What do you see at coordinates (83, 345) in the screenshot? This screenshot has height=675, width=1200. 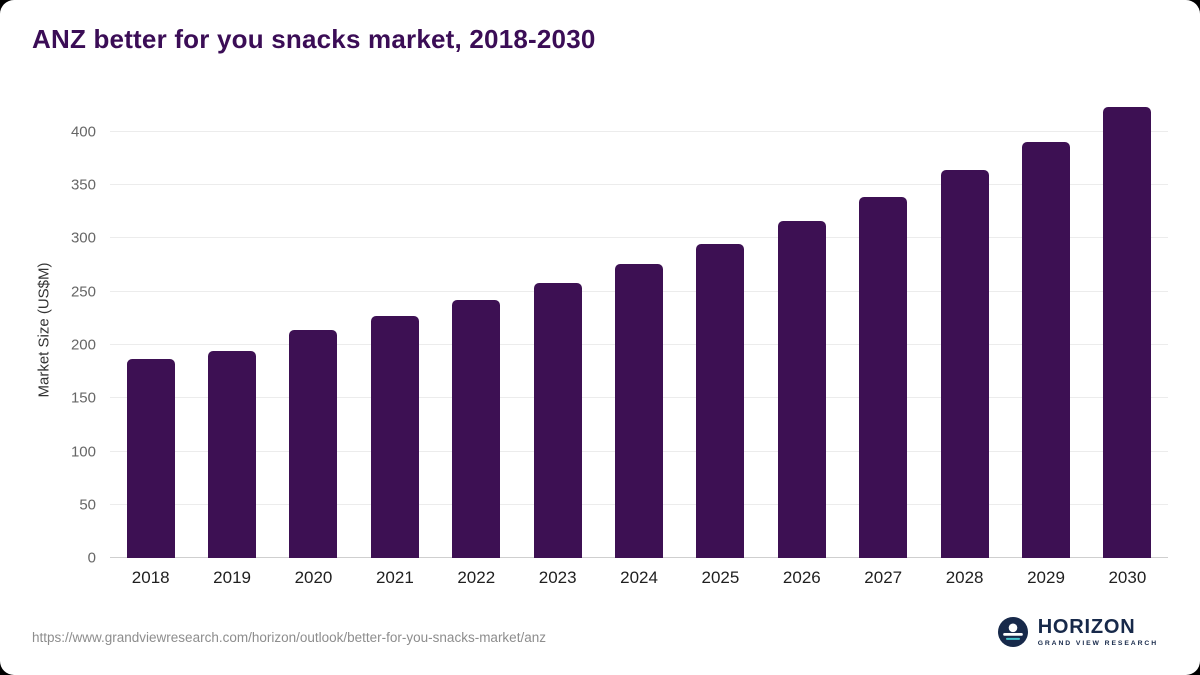 I see `y-tick-200: 200` at bounding box center [83, 345].